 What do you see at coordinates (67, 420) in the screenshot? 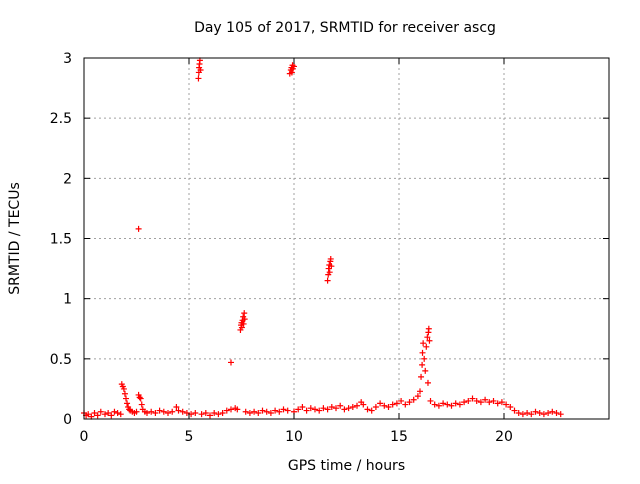
I see `y-tick-label: 0` at bounding box center [67, 420].